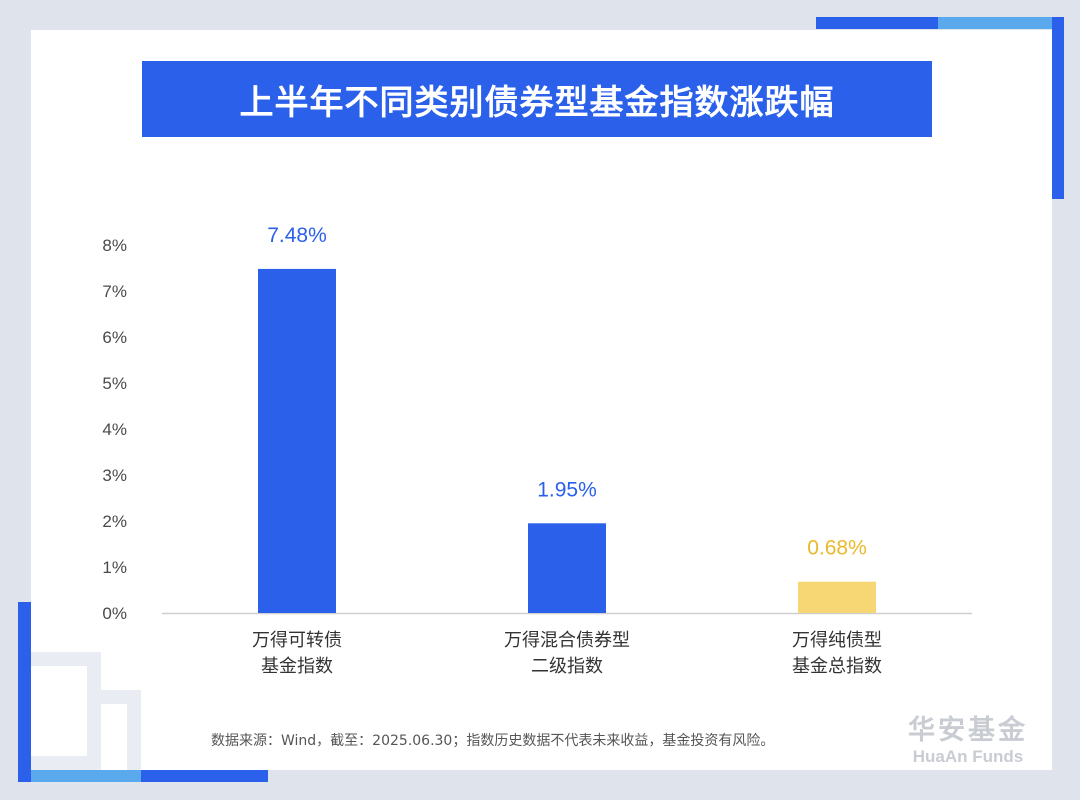 Image resolution: width=1080 pixels, height=800 pixels. I want to click on y-tick-label: 6%, so click(114, 337).